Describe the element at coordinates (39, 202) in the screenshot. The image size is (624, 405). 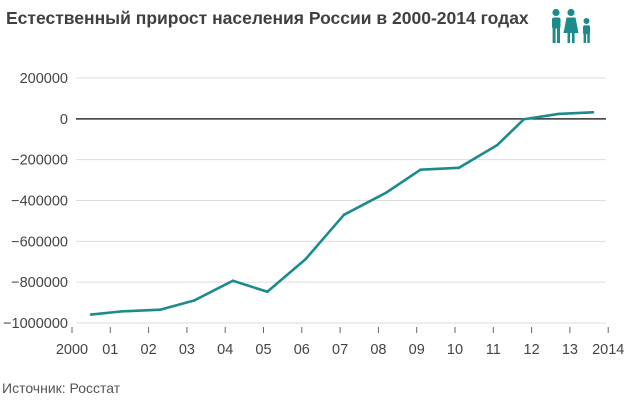
I see `y-tick-label: −400000` at that location.